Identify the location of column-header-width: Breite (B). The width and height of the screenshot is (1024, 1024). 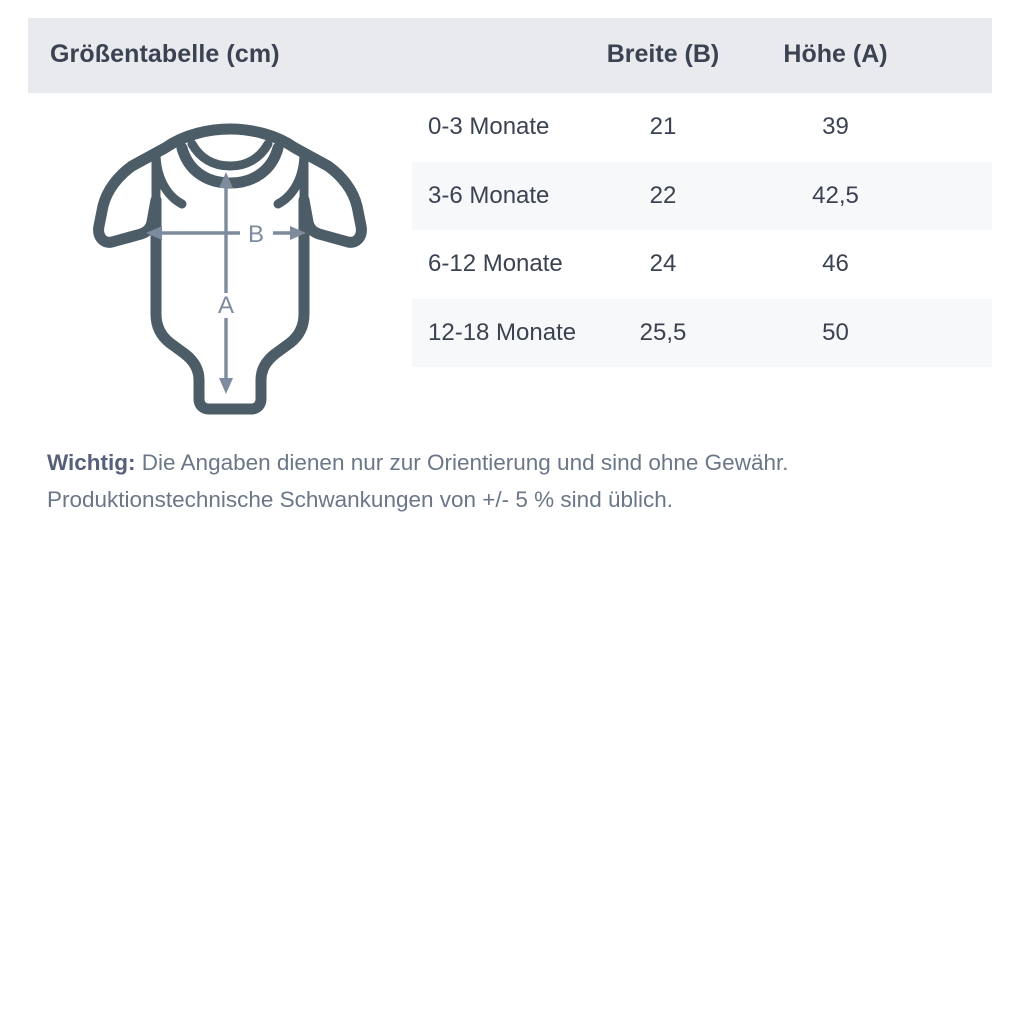
(663, 54).